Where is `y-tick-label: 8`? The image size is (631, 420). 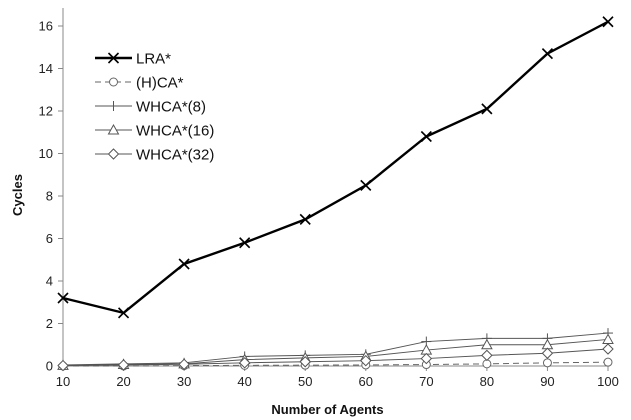 y-tick-label: 8 is located at coordinates (49, 196).